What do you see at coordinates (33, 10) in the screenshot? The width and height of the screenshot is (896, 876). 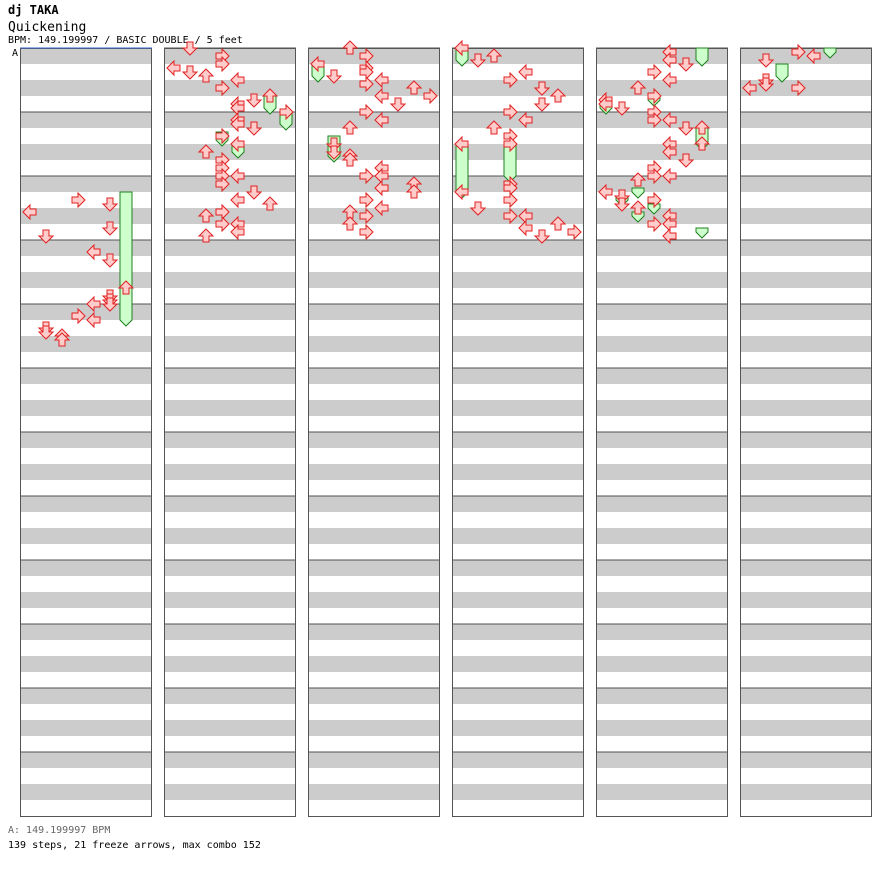 I see `artist-name: dj TAKA` at bounding box center [33, 10].